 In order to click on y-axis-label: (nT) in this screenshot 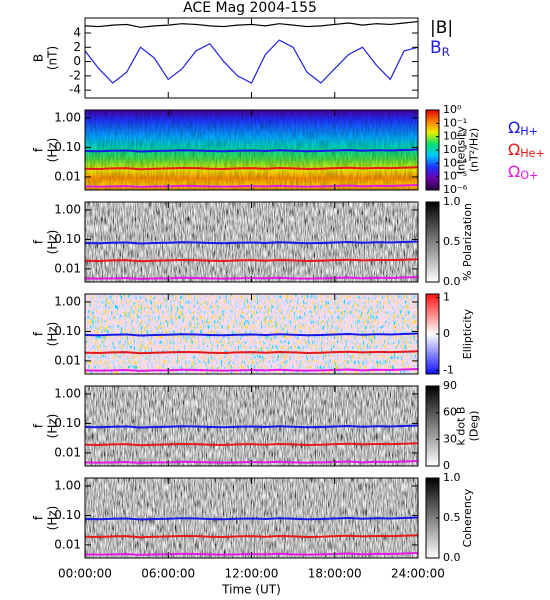, I will do `click(53, 58)`.